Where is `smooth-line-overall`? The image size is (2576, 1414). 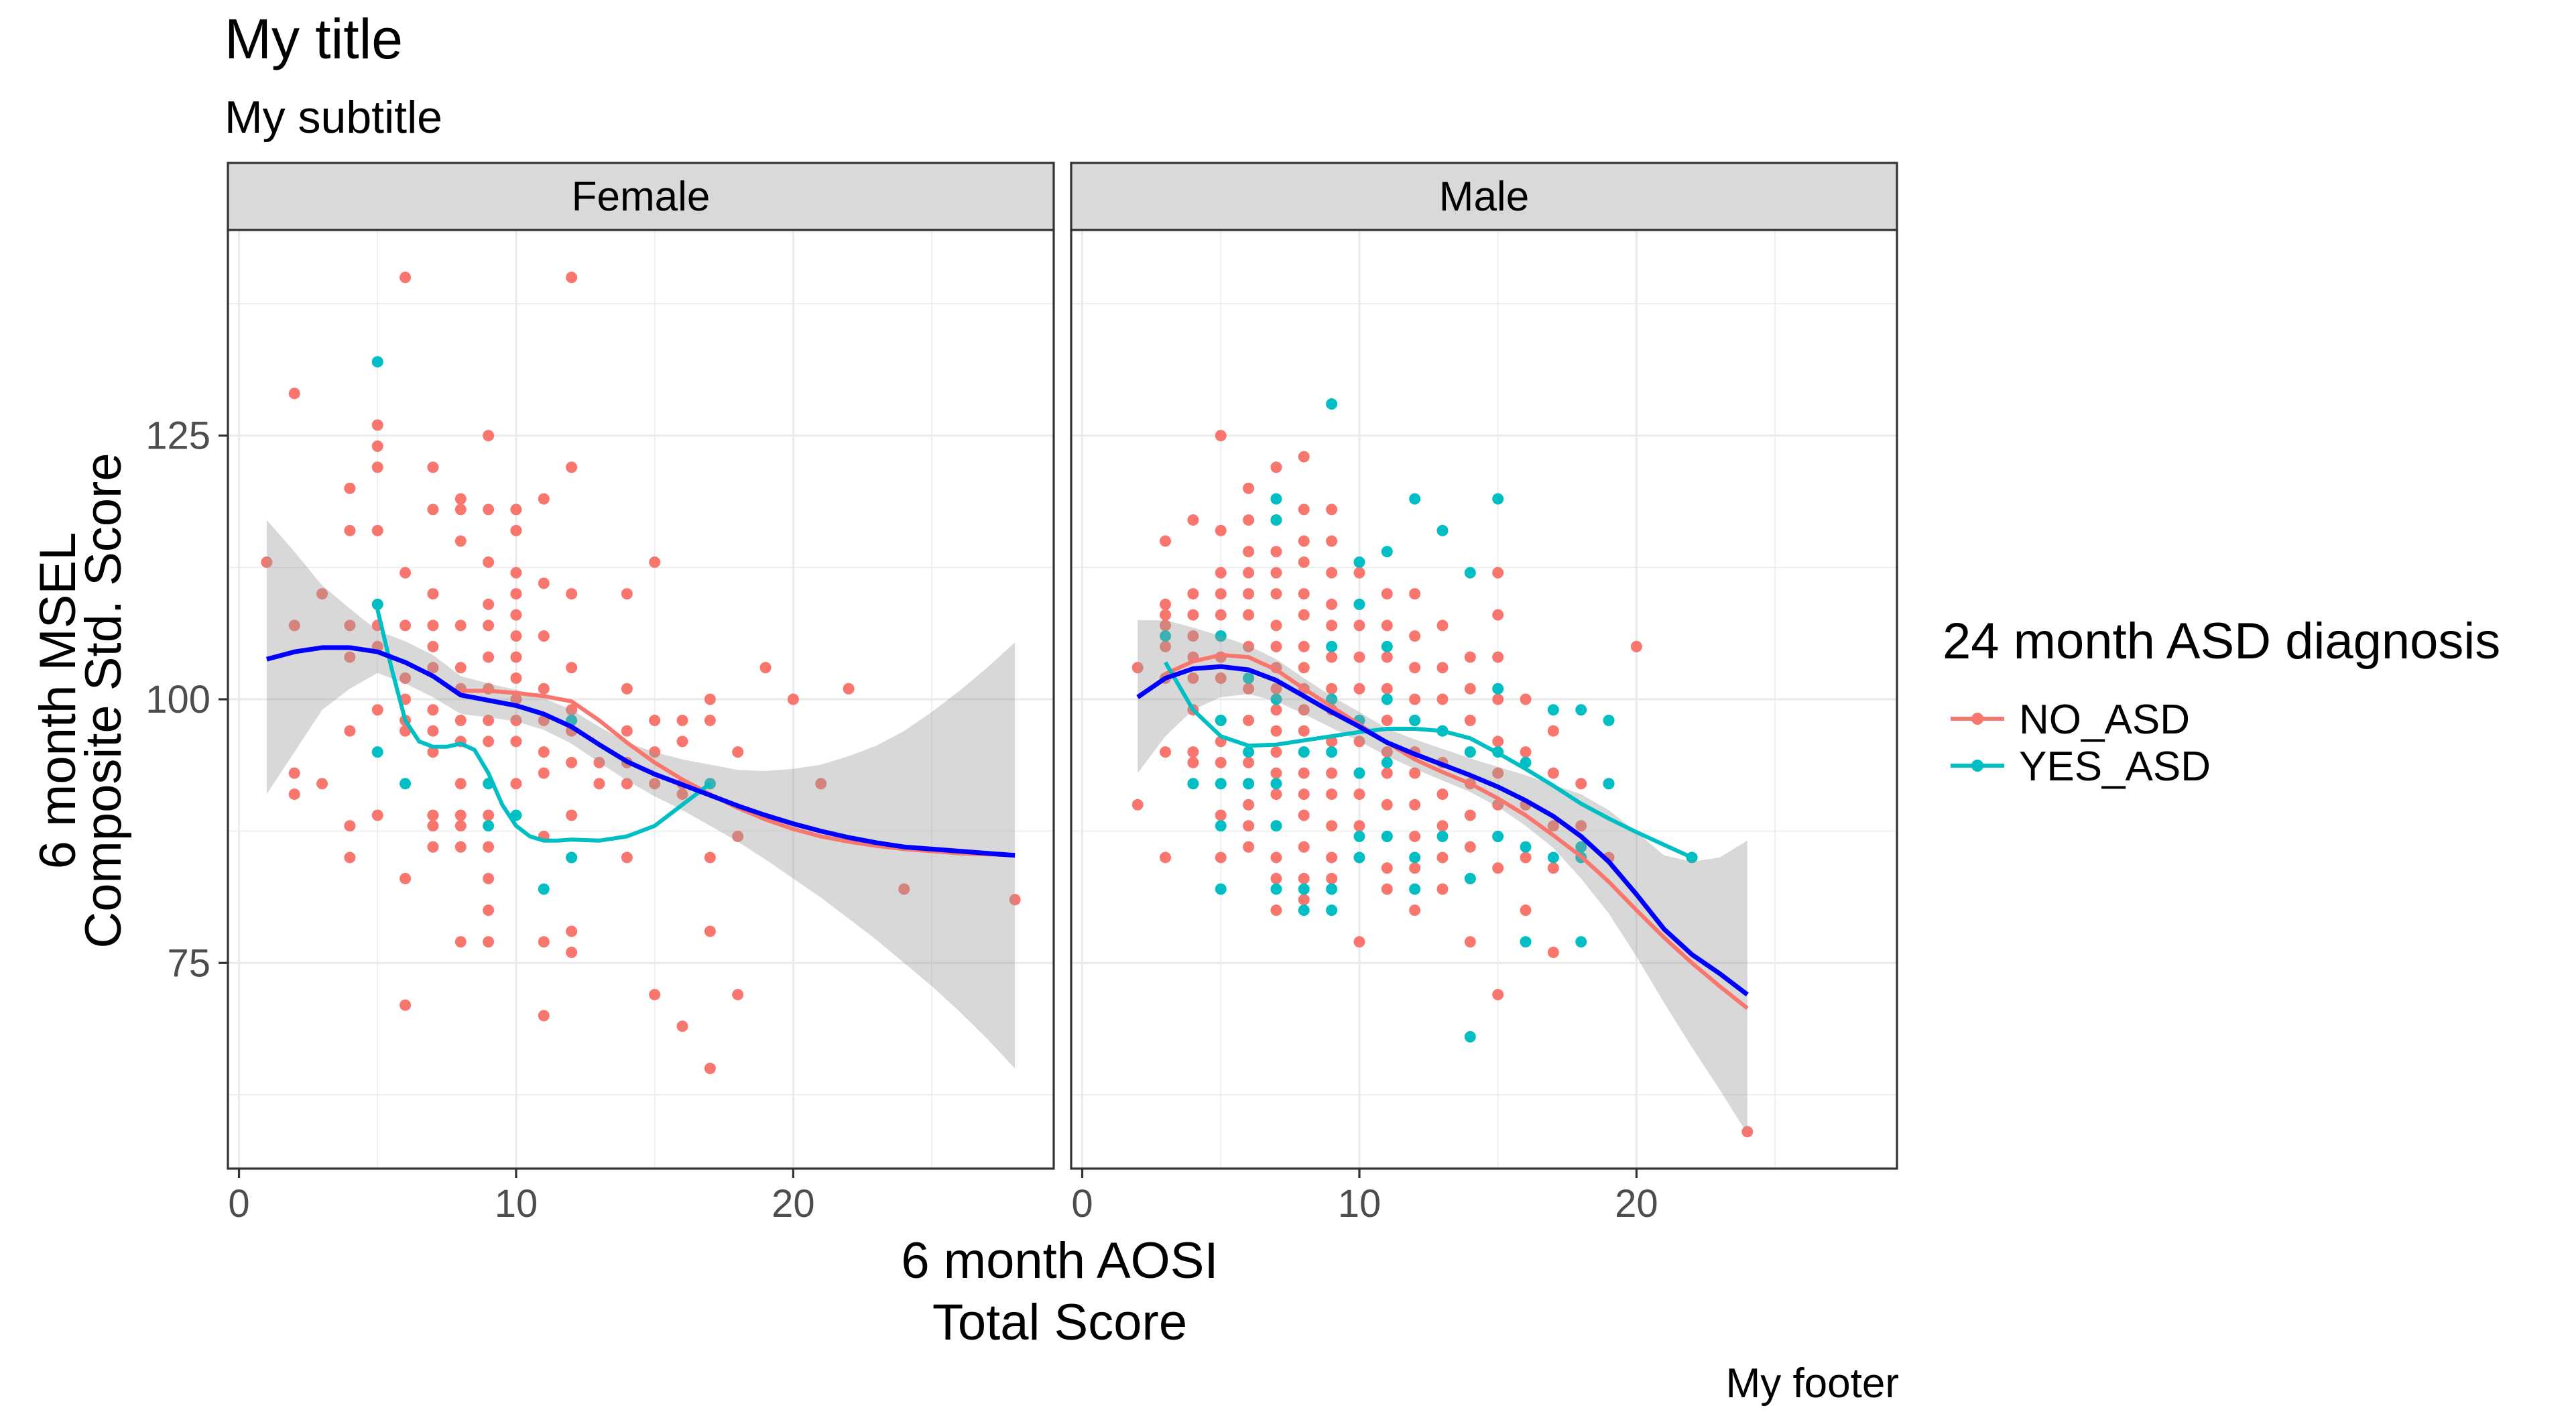
smooth-line-overall is located at coordinates (1443, 831).